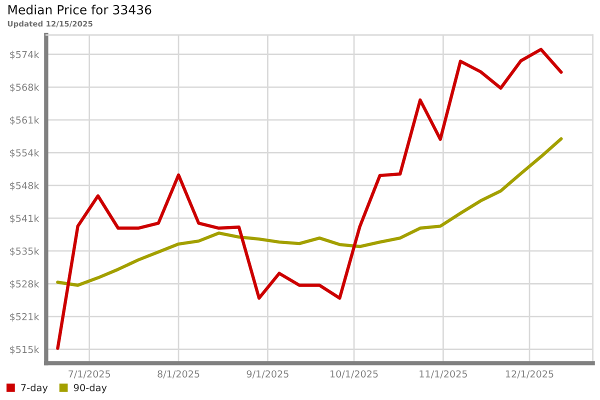 Image resolution: width=600 pixels, height=400 pixels. I want to click on x-tick-label: 8/1/2025, so click(179, 374).